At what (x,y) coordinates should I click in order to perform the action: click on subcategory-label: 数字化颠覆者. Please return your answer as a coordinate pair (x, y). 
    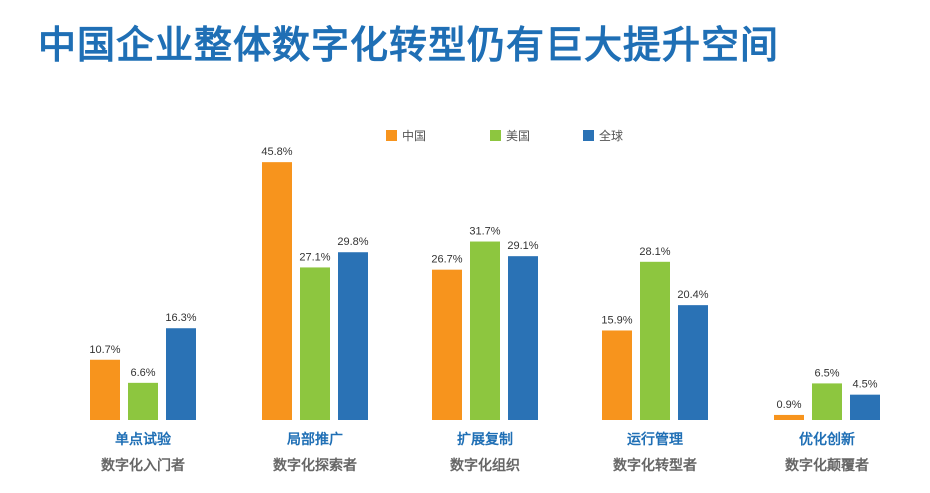
    Looking at the image, I should click on (827, 465).